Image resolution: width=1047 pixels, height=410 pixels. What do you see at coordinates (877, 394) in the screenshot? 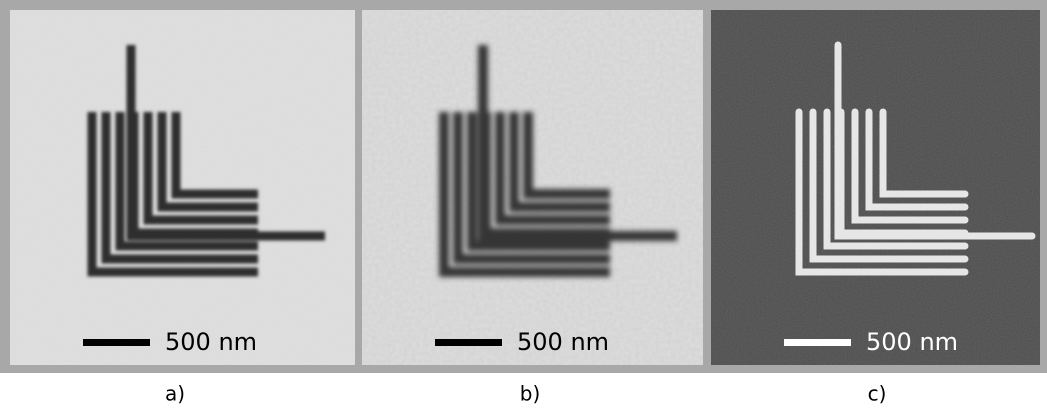
I see `caption: c)` at bounding box center [877, 394].